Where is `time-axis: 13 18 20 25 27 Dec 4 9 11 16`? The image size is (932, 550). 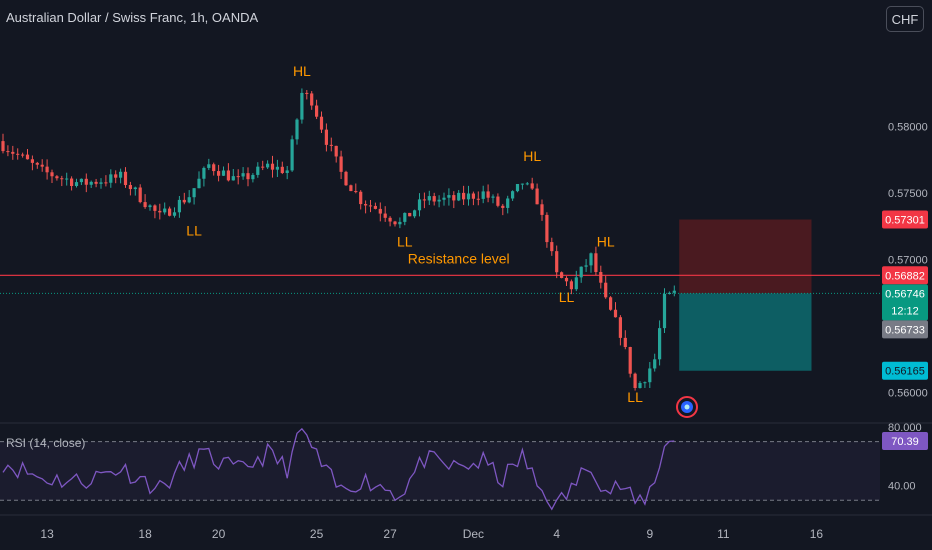
time-axis: 13 18 20 25 27 Dec 4 9 11 16 is located at coordinates (466, 527).